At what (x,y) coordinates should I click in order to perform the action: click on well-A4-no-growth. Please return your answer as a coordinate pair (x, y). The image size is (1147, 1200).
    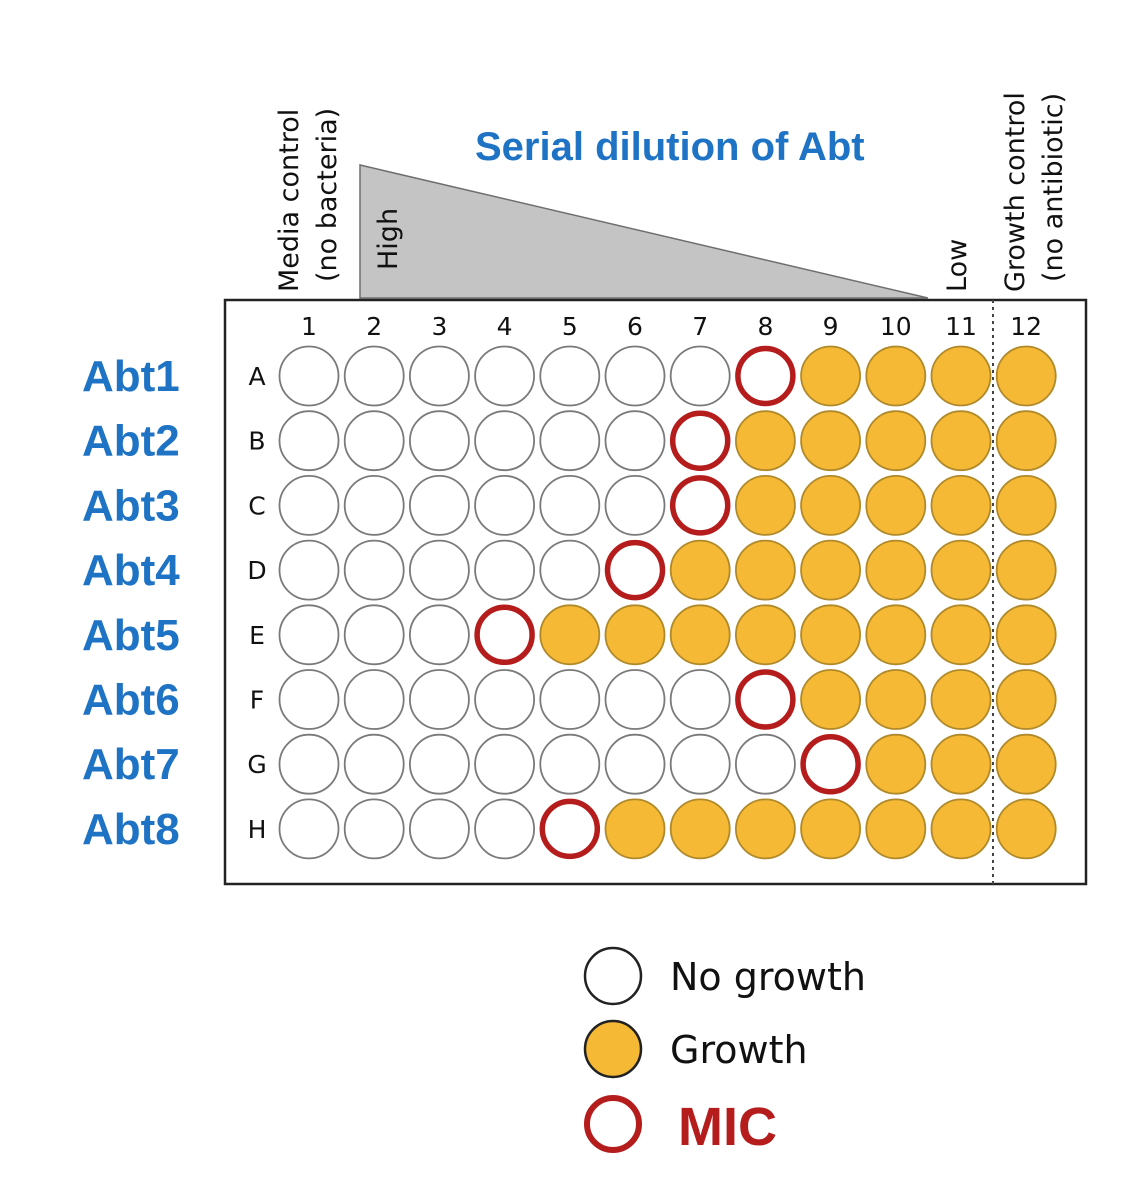
    Looking at the image, I should click on (505, 376).